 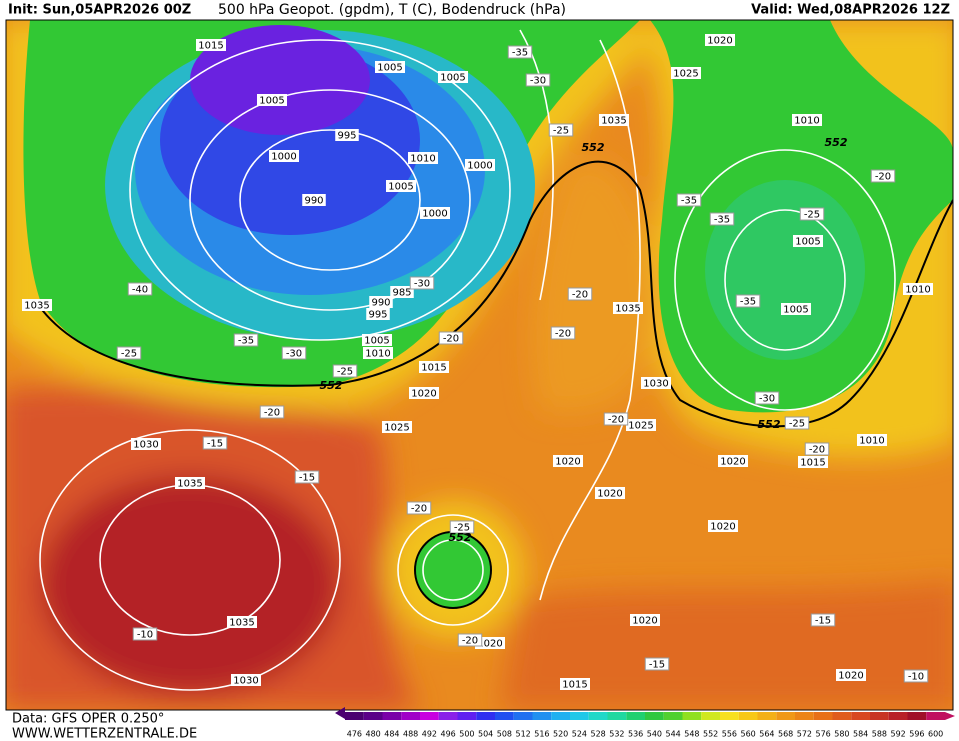 What do you see at coordinates (729, 734) in the screenshot?
I see `colorbar-label: 556` at bounding box center [729, 734].